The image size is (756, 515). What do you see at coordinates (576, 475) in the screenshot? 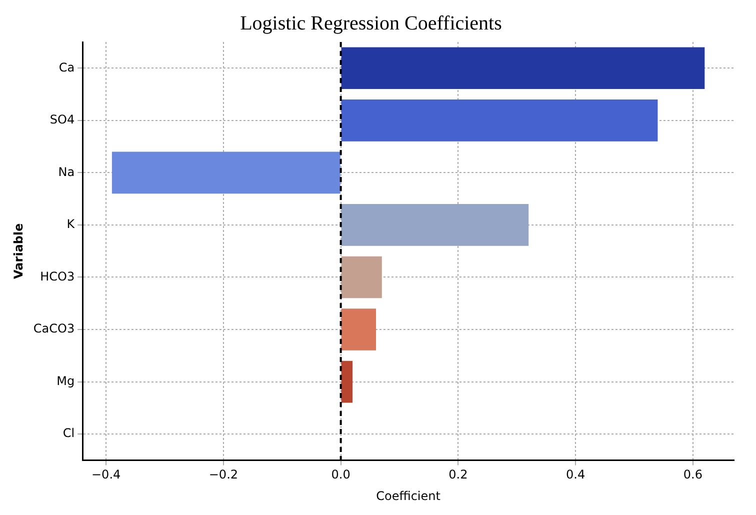
I see `x-tick-label: 0.4` at bounding box center [576, 475].